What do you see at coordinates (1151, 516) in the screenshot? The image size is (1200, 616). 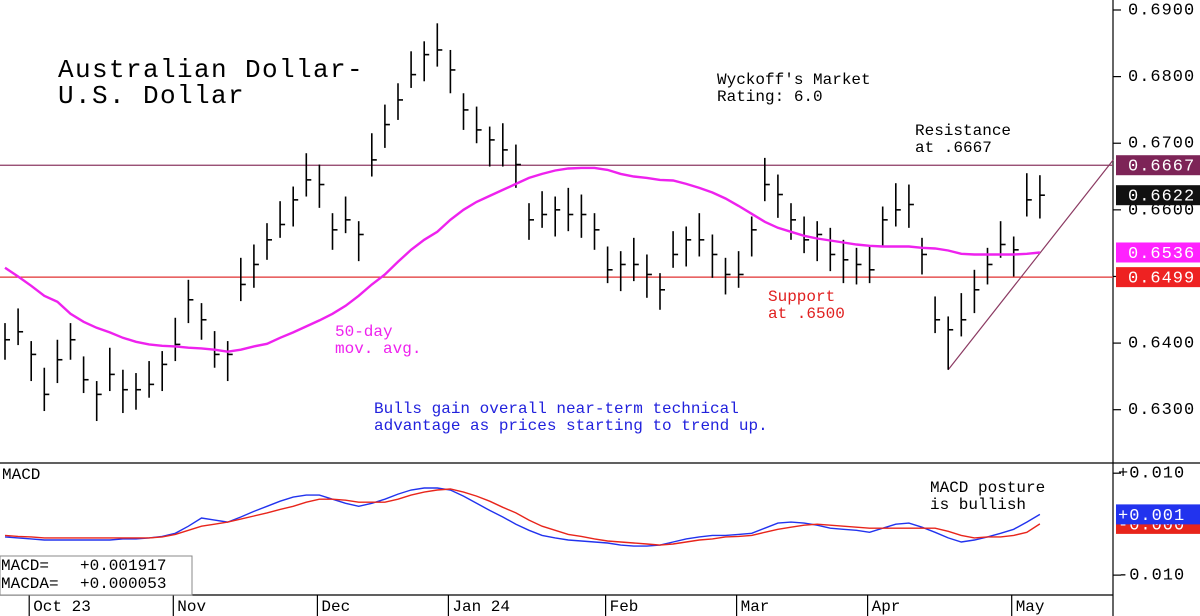 I see `price-tag-label: +0.001` at bounding box center [1151, 516].